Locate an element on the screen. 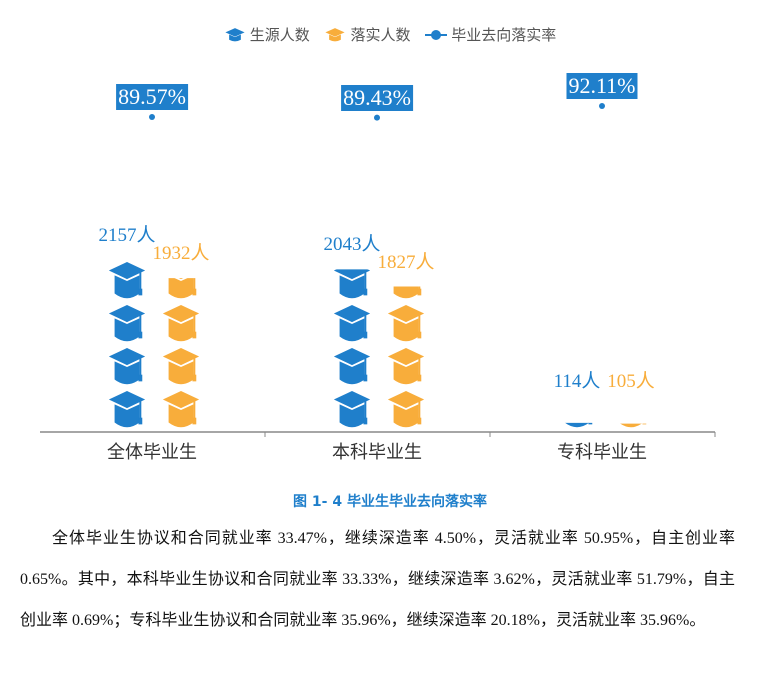  legend-item-placed: 落实人数 is located at coordinates (367, 34).